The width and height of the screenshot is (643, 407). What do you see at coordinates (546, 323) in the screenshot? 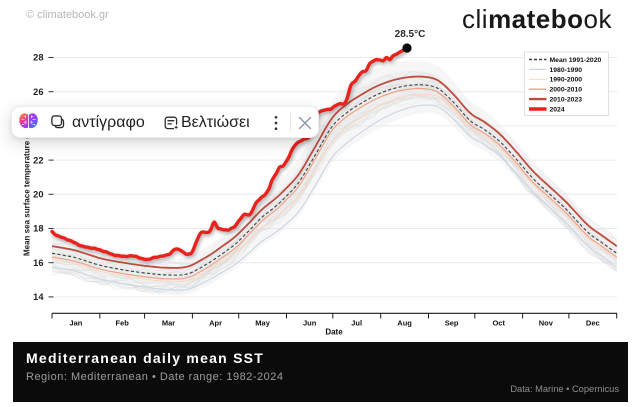
I see `svg-text: Nov` at bounding box center [546, 323].